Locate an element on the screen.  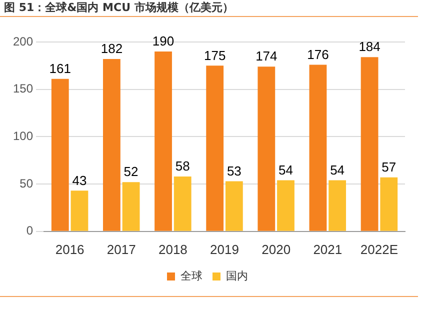
data-label: 52 is located at coordinates (131, 172).